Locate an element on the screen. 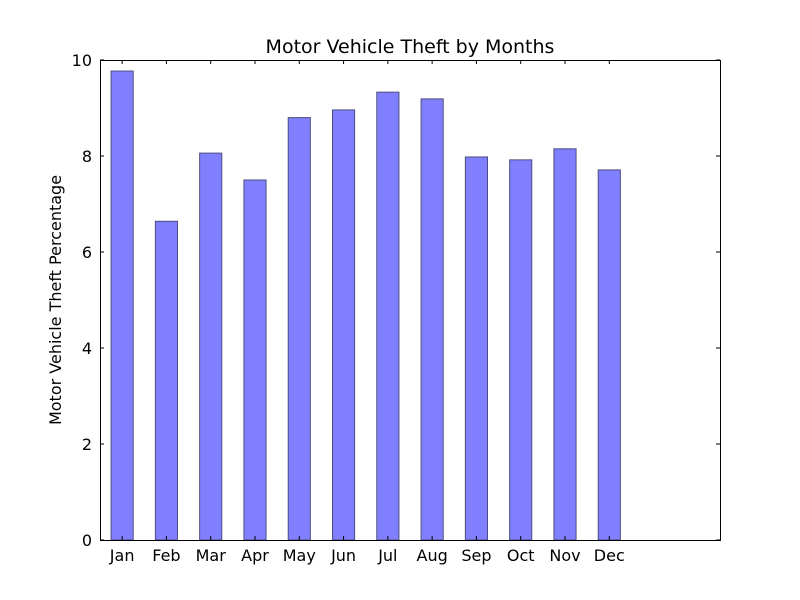 This screenshot has width=800, height=600. bar-mar is located at coordinates (211, 346).